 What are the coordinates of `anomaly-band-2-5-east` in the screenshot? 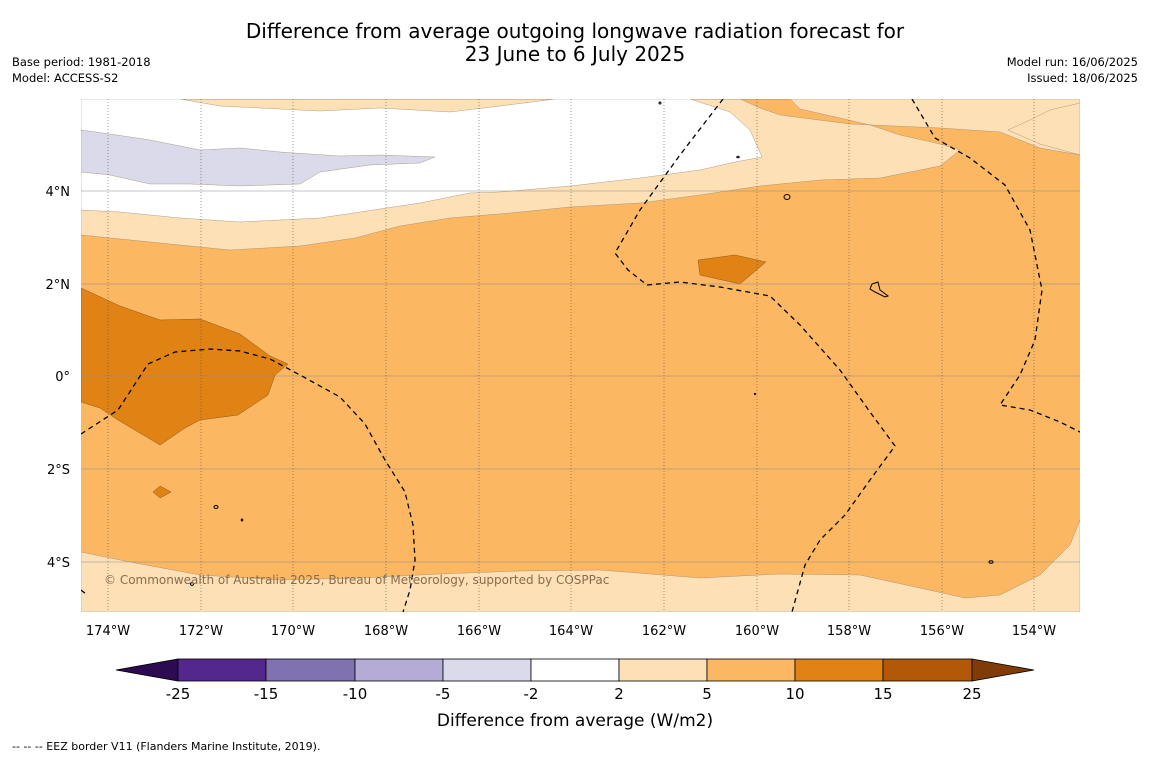 It's located at (1043, 129).